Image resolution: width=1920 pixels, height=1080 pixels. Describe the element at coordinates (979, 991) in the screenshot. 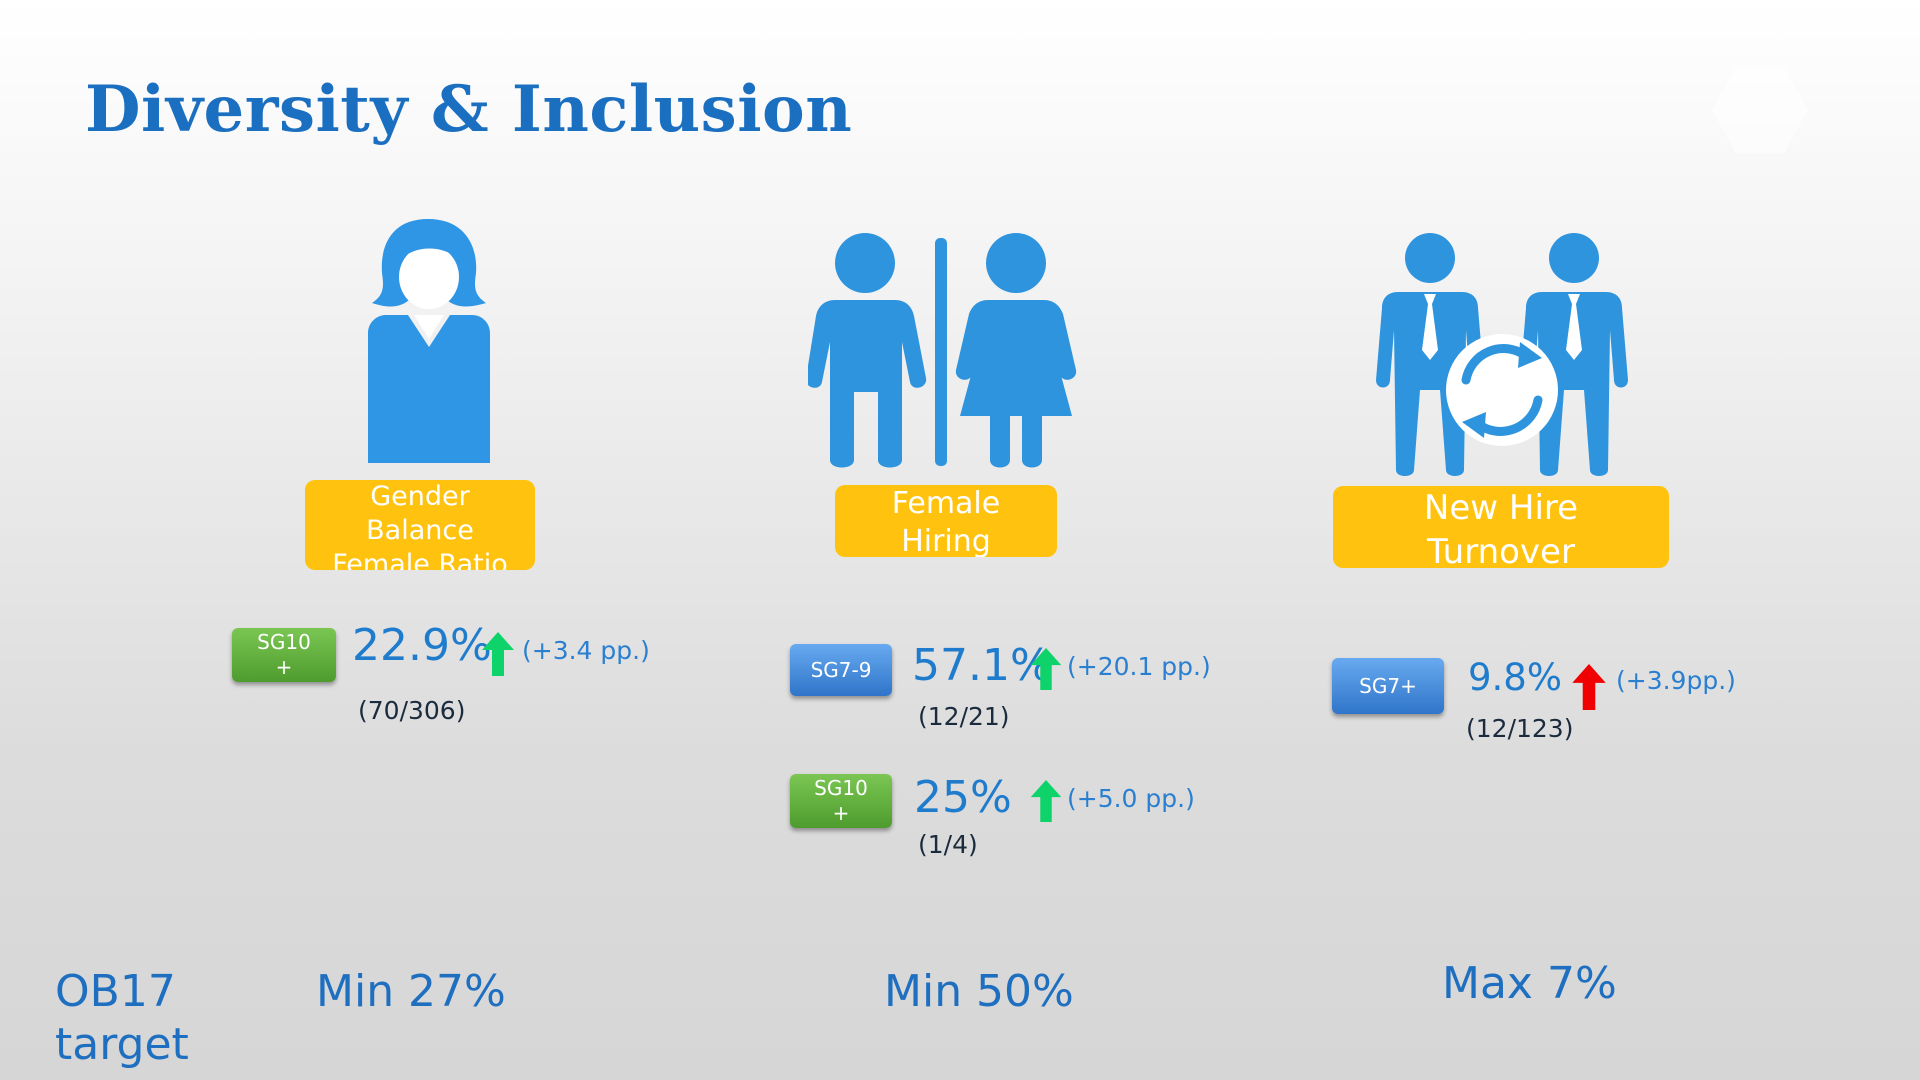

I see `female-hiring-target: Min 50%` at that location.